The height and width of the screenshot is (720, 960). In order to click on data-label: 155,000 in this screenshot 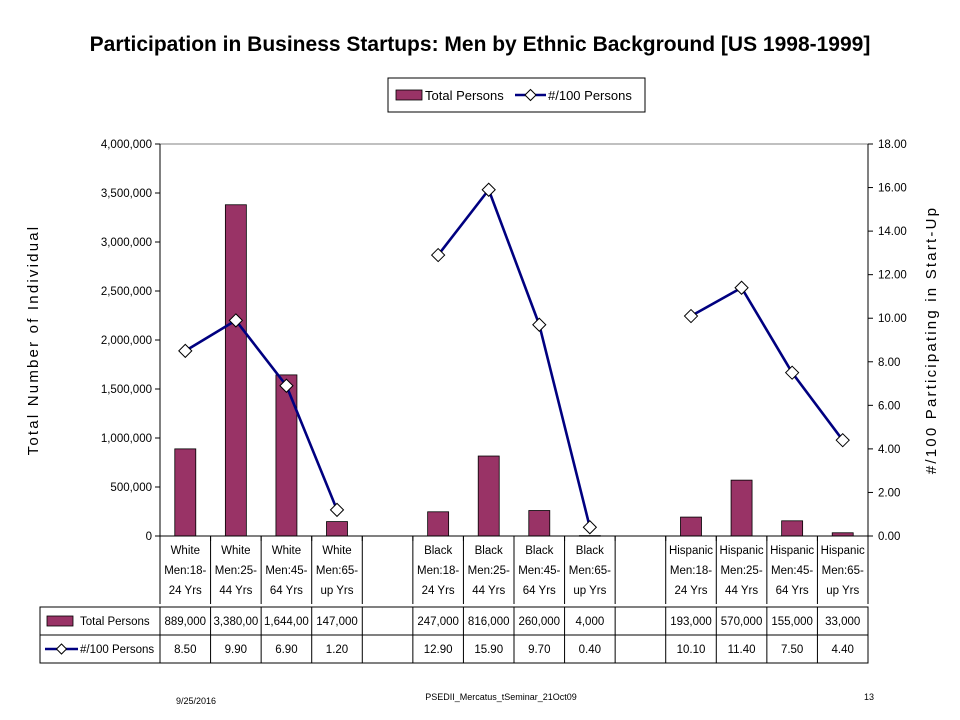, I will do `click(792, 622)`.